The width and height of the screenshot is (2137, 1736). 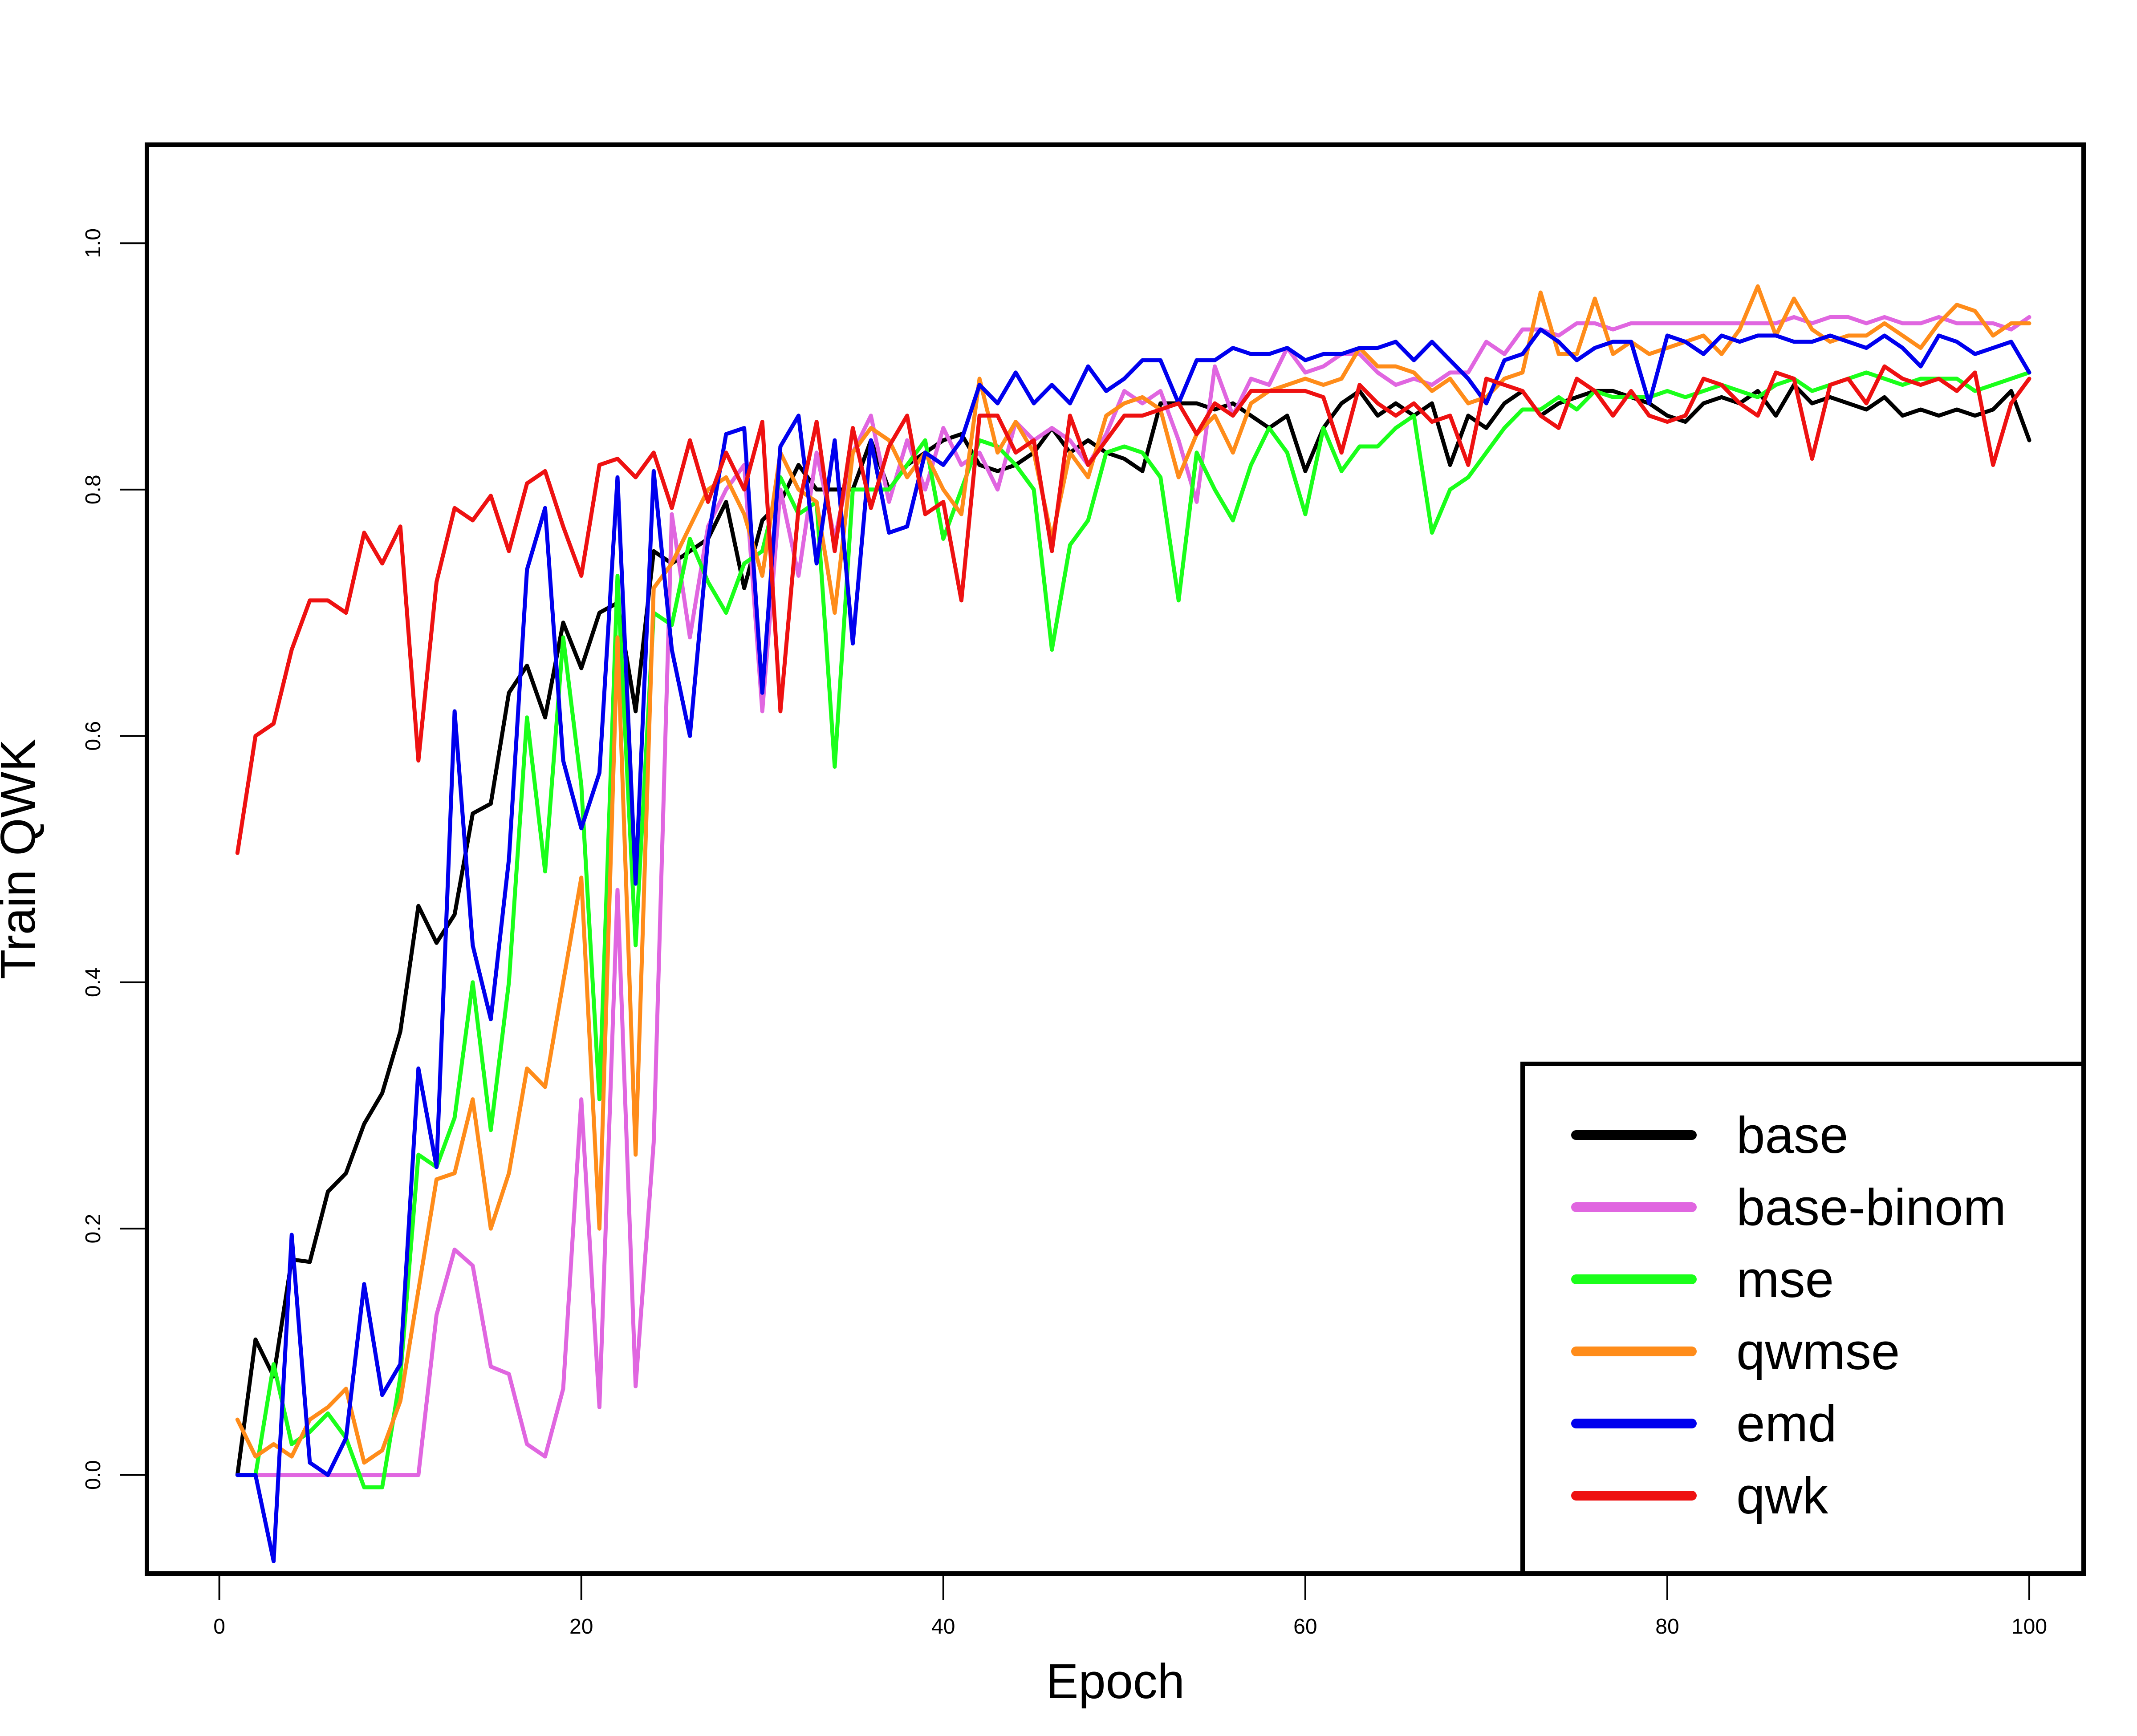 What do you see at coordinates (93, 1229) in the screenshot?
I see `y-tick-label: 0.2` at bounding box center [93, 1229].